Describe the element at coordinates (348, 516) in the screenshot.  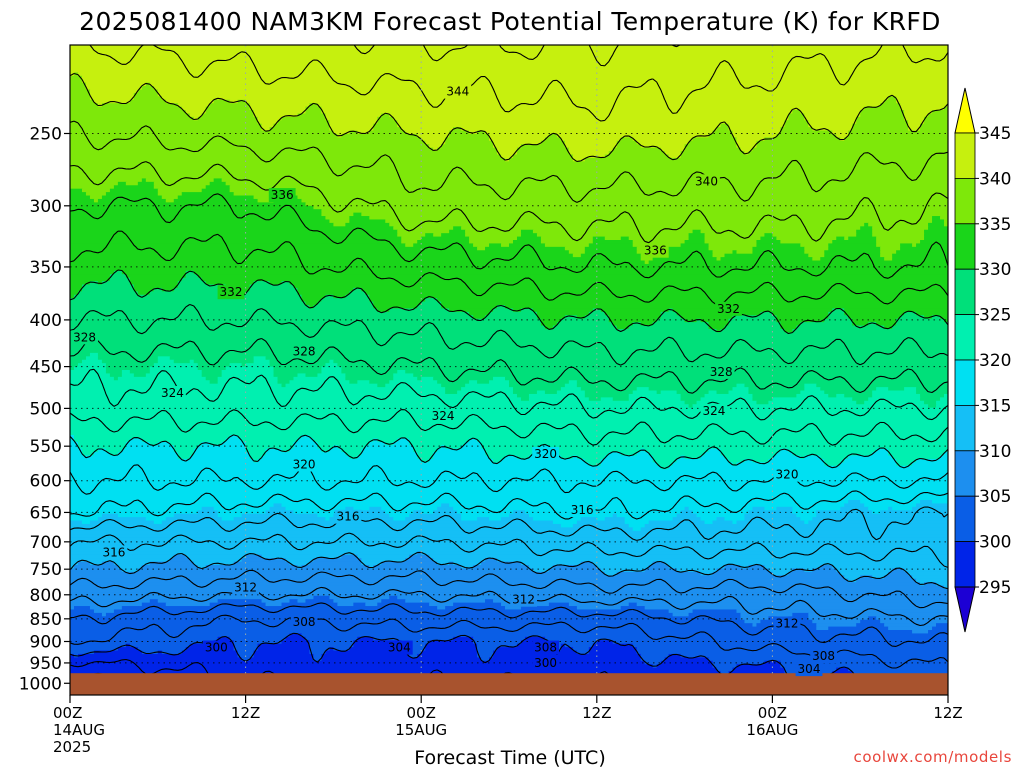
I see `contour-label-gap` at that location.